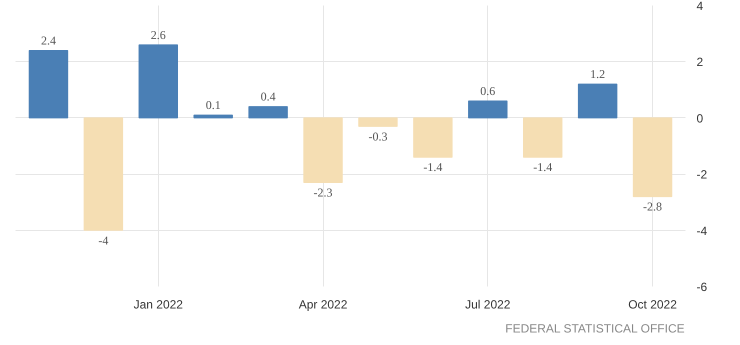  What do you see at coordinates (653, 305) in the screenshot?
I see `x-tick-label: Oct 2022` at bounding box center [653, 305].